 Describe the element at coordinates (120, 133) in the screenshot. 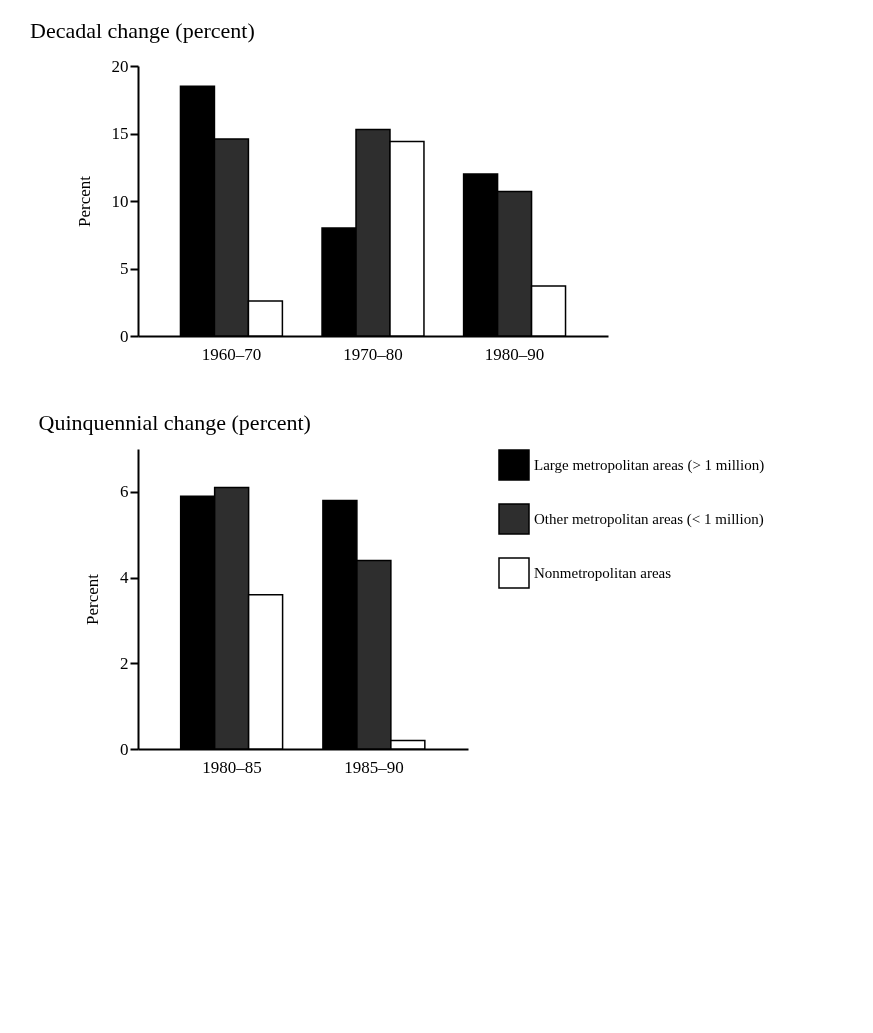

I see `y-tick-label: 15` at that location.